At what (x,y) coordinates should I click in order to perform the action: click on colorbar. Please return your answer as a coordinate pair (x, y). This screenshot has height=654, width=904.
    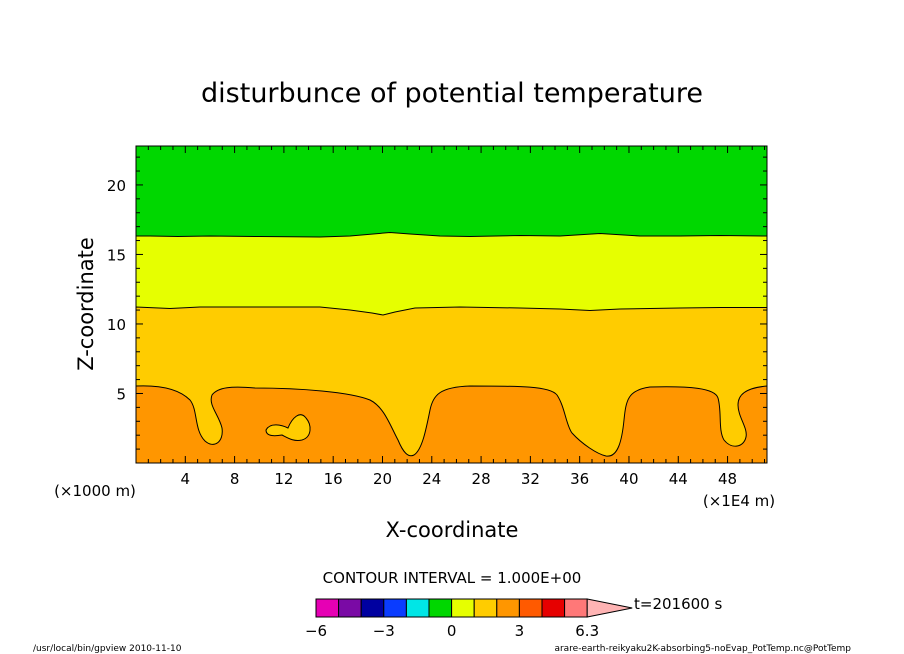
    Looking at the image, I should click on (474, 608).